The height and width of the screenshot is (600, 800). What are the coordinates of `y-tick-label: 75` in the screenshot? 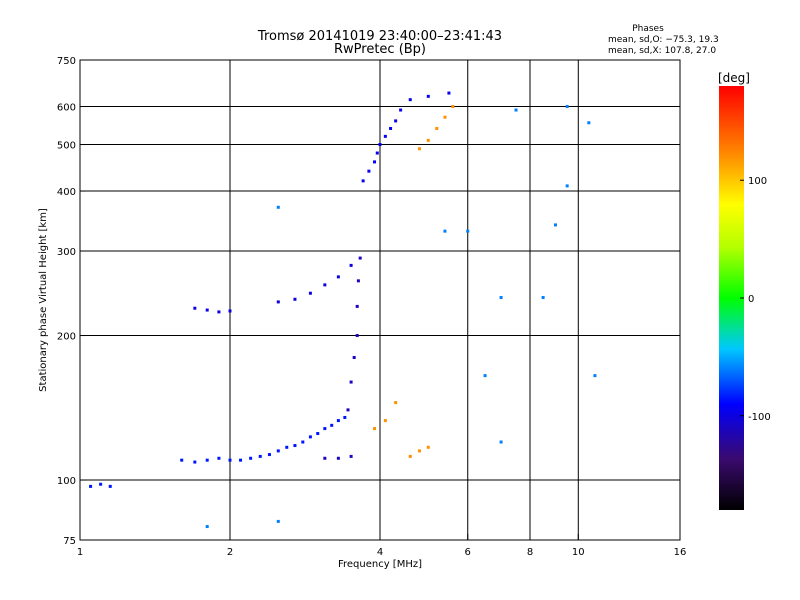 It's located at (69, 541).